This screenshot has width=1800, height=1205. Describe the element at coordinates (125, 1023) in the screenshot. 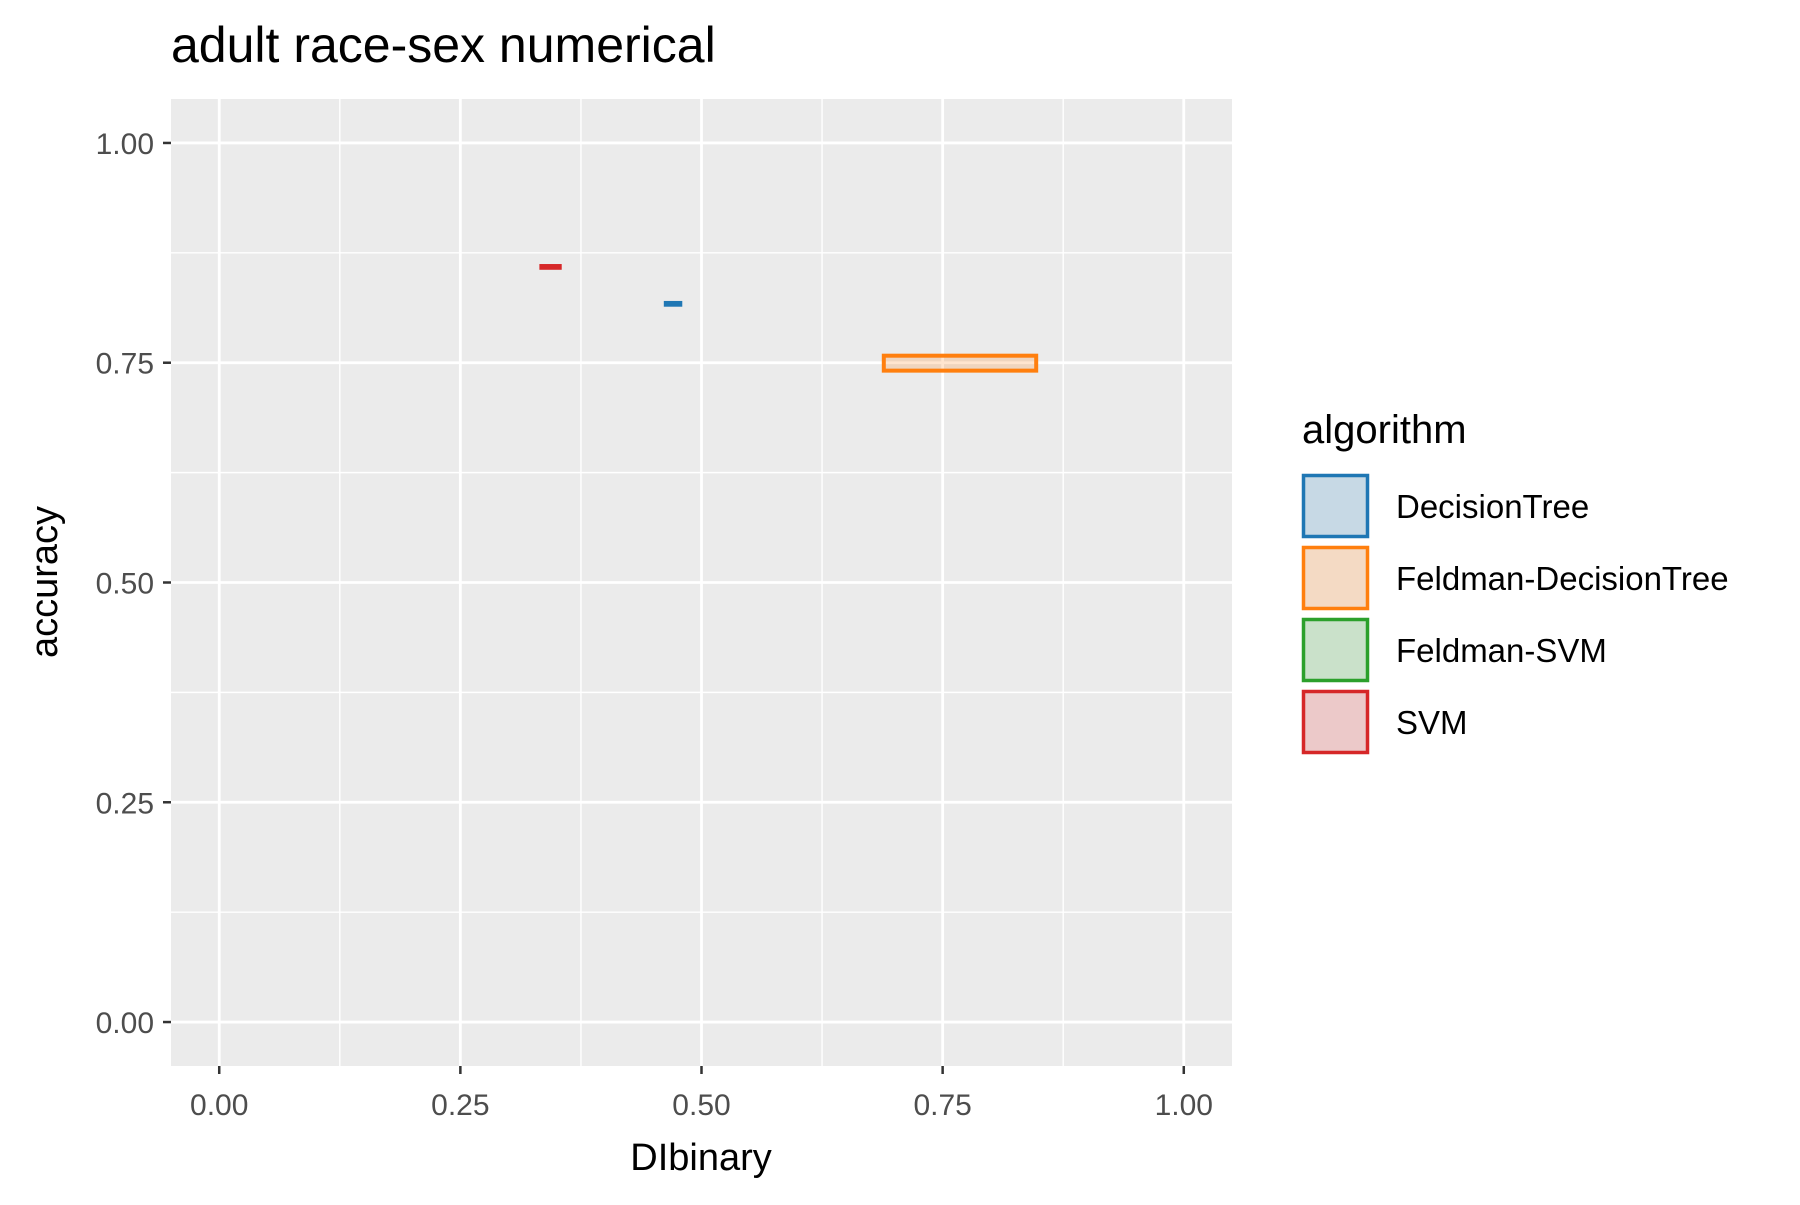

I see `y-tick-label: 0.00` at that location.